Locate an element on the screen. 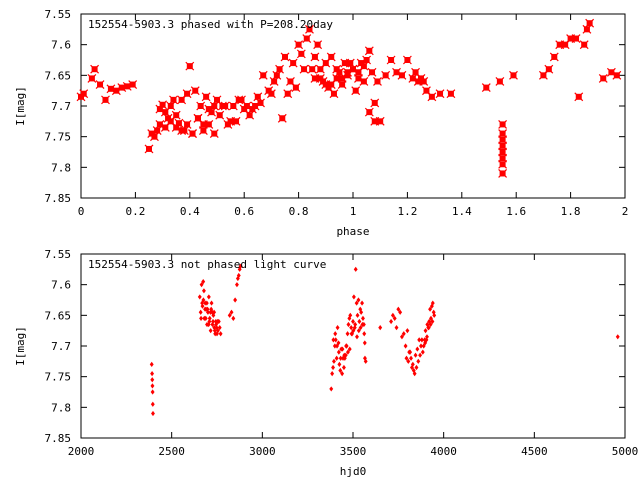 This screenshot has width=640, height=480. x-tick-label: 4500 is located at coordinates (534, 451).